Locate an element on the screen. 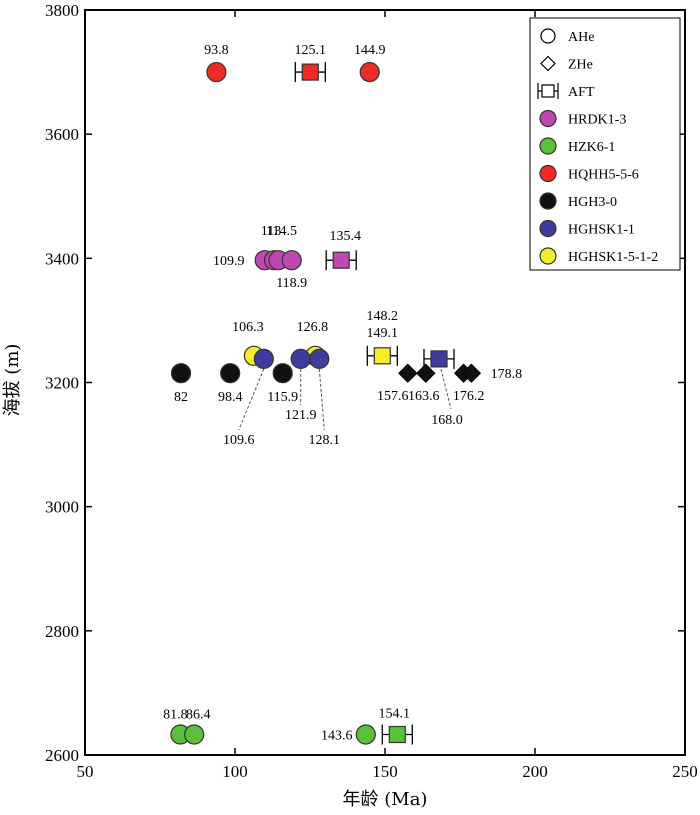  legend-label: HQHH5-5-6 is located at coordinates (603, 175).